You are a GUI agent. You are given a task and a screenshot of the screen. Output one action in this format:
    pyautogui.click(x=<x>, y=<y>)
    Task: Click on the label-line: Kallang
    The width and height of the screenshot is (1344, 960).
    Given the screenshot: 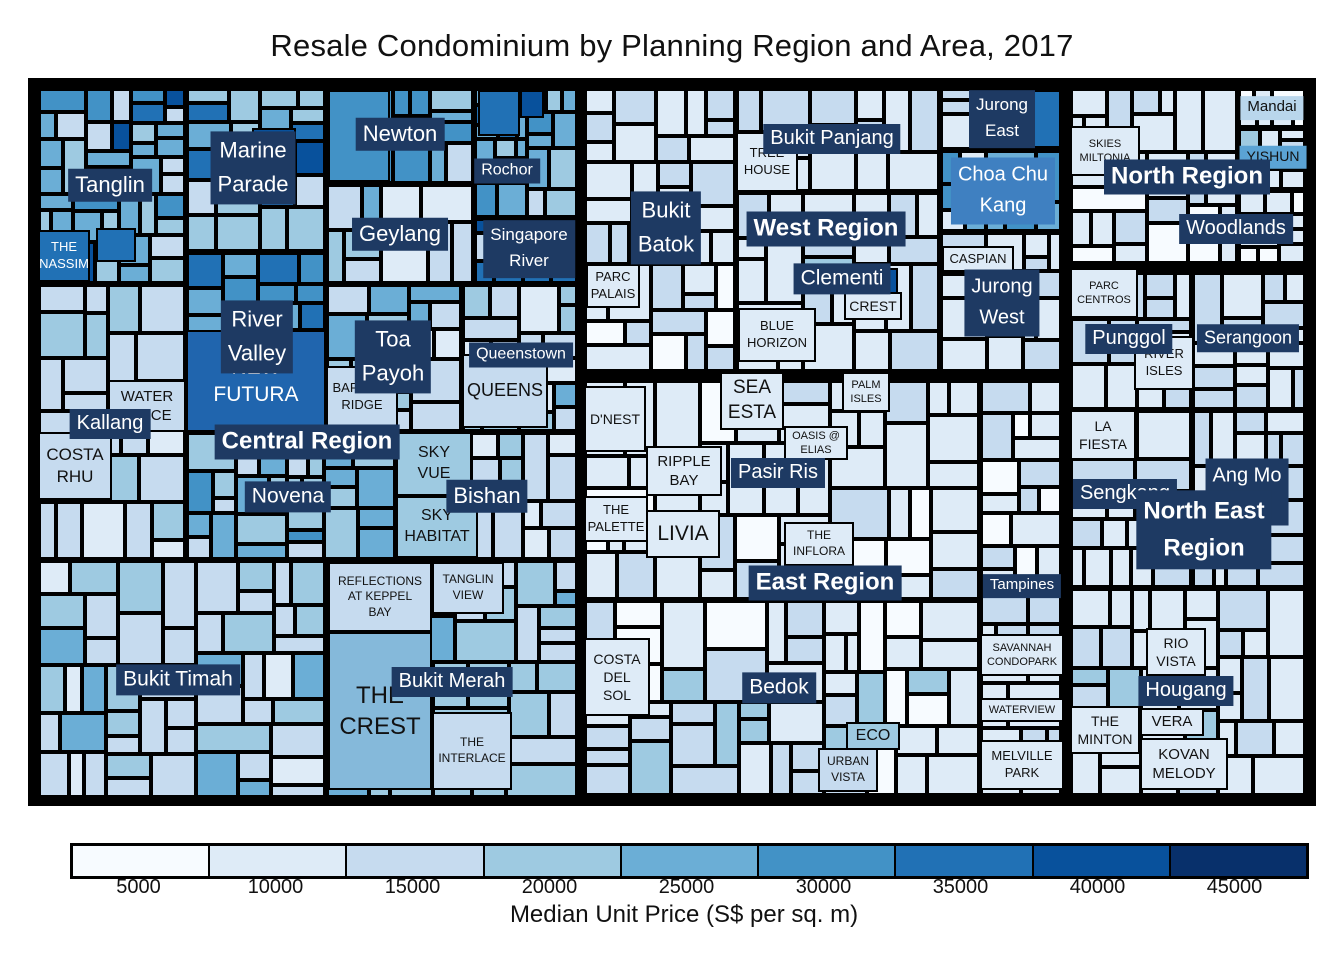 What is the action you would take?
    pyautogui.click(x=110, y=423)
    